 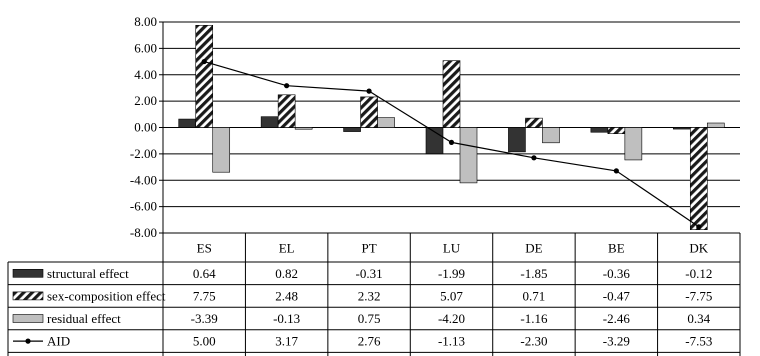 What do you see at coordinates (143, 153) in the screenshot?
I see `y-tick-label: -2.00` at bounding box center [143, 153].